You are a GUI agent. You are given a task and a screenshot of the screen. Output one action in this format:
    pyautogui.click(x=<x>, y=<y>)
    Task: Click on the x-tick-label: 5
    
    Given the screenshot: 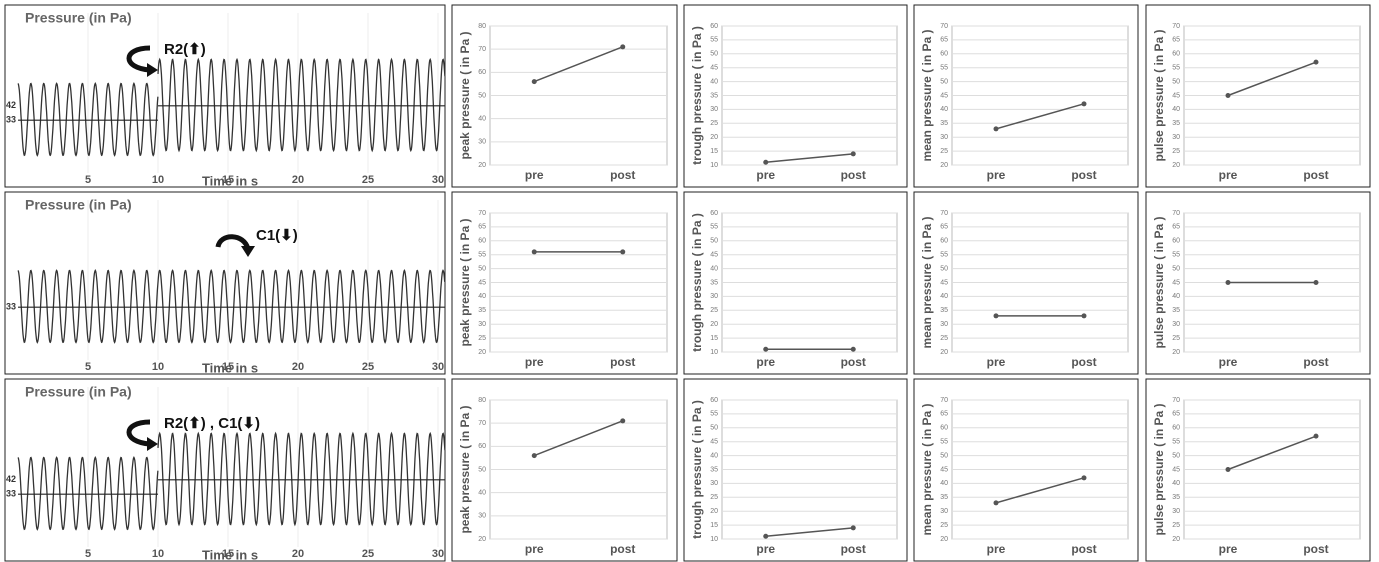 What is the action you would take?
    pyautogui.click(x=88, y=367)
    